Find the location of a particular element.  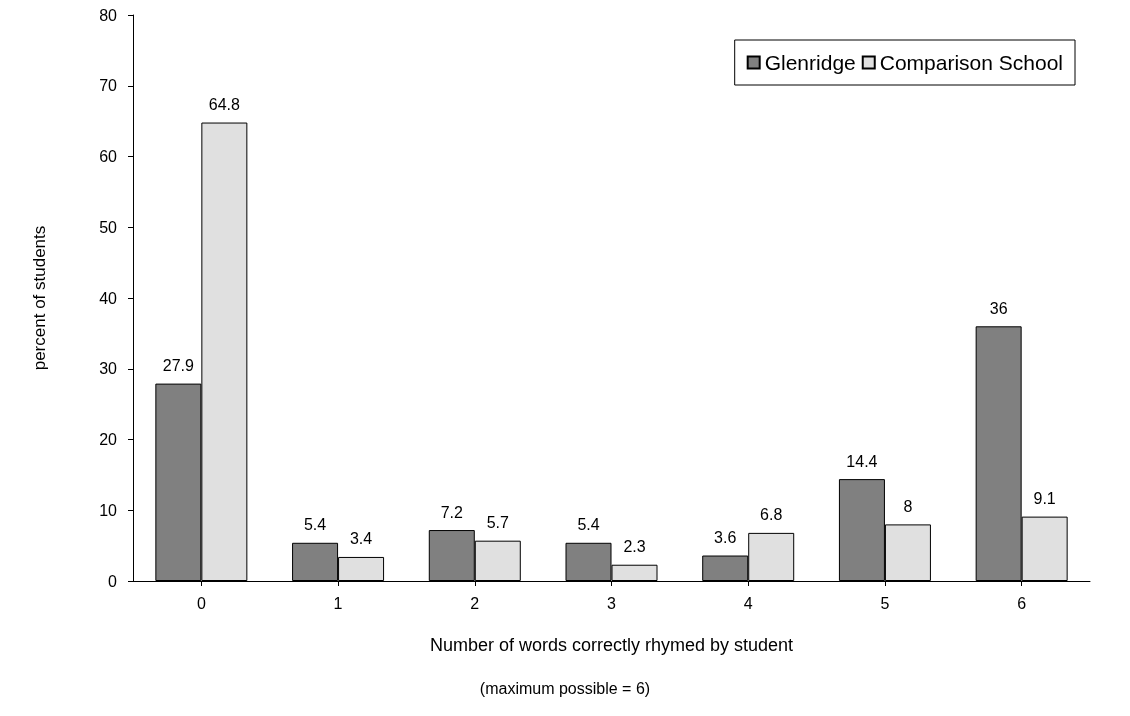

x-axis-title: Number of words correctly rhymed by student is located at coordinates (611, 645).